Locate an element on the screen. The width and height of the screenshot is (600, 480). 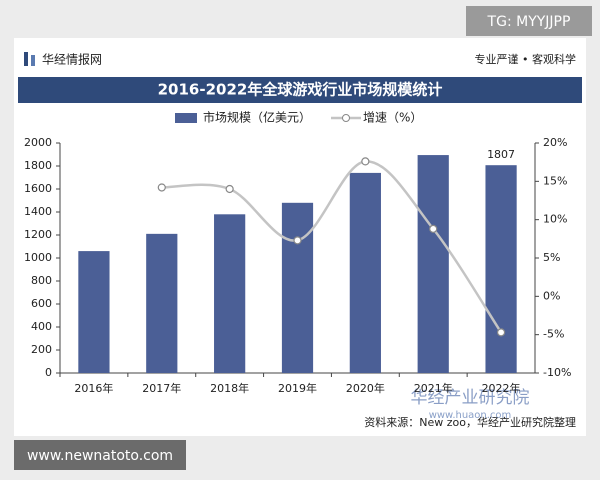
overlay-name: 华经产业研究院 is located at coordinates (470, 398).